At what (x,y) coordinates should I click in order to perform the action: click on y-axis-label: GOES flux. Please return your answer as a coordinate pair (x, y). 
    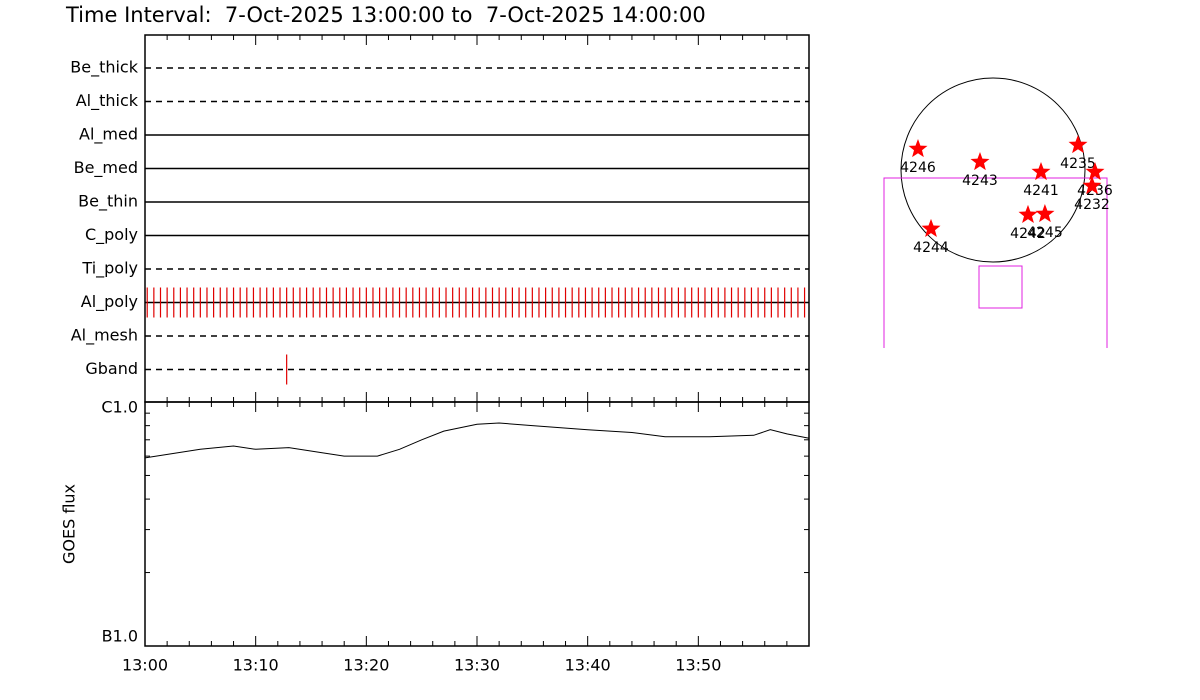
    Looking at the image, I should click on (69, 524).